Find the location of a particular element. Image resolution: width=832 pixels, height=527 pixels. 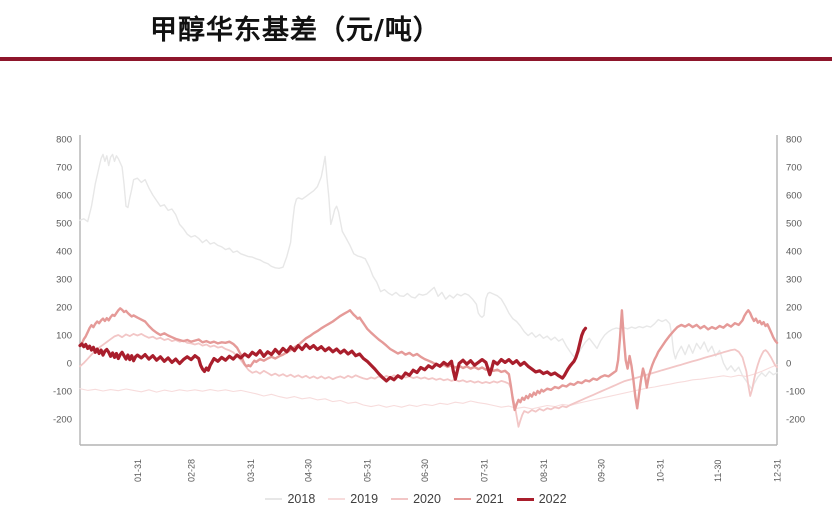

series-line-2019 is located at coordinates (428, 387).